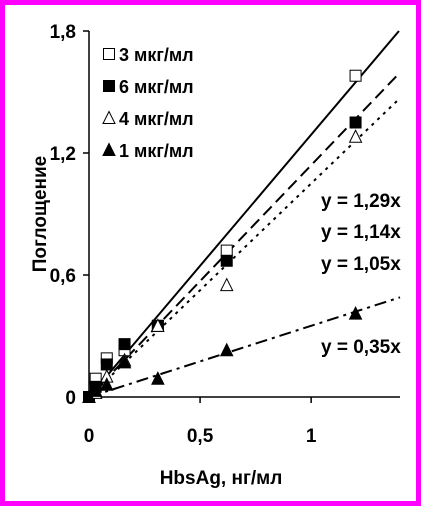 The width and height of the screenshot is (421, 506). What do you see at coordinates (361, 264) in the screenshot?
I see `equation-label-3: y = 1,05x` at bounding box center [361, 264].